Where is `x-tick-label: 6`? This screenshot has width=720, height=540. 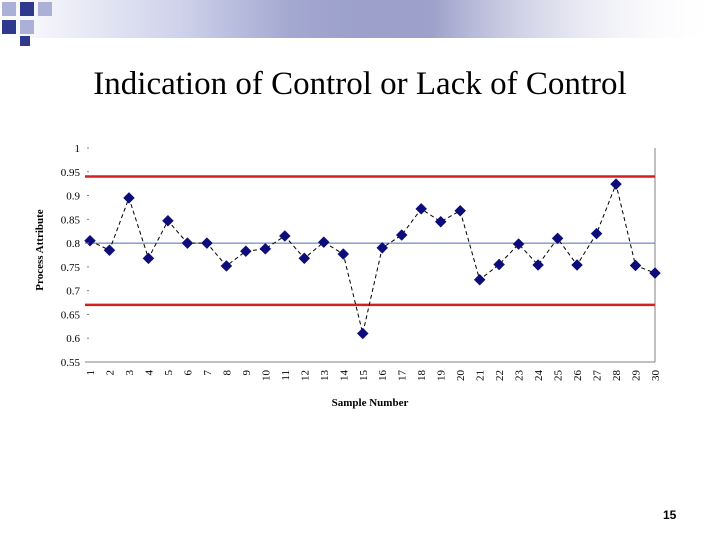
x-tick-label: 6 is located at coordinates (188, 373).